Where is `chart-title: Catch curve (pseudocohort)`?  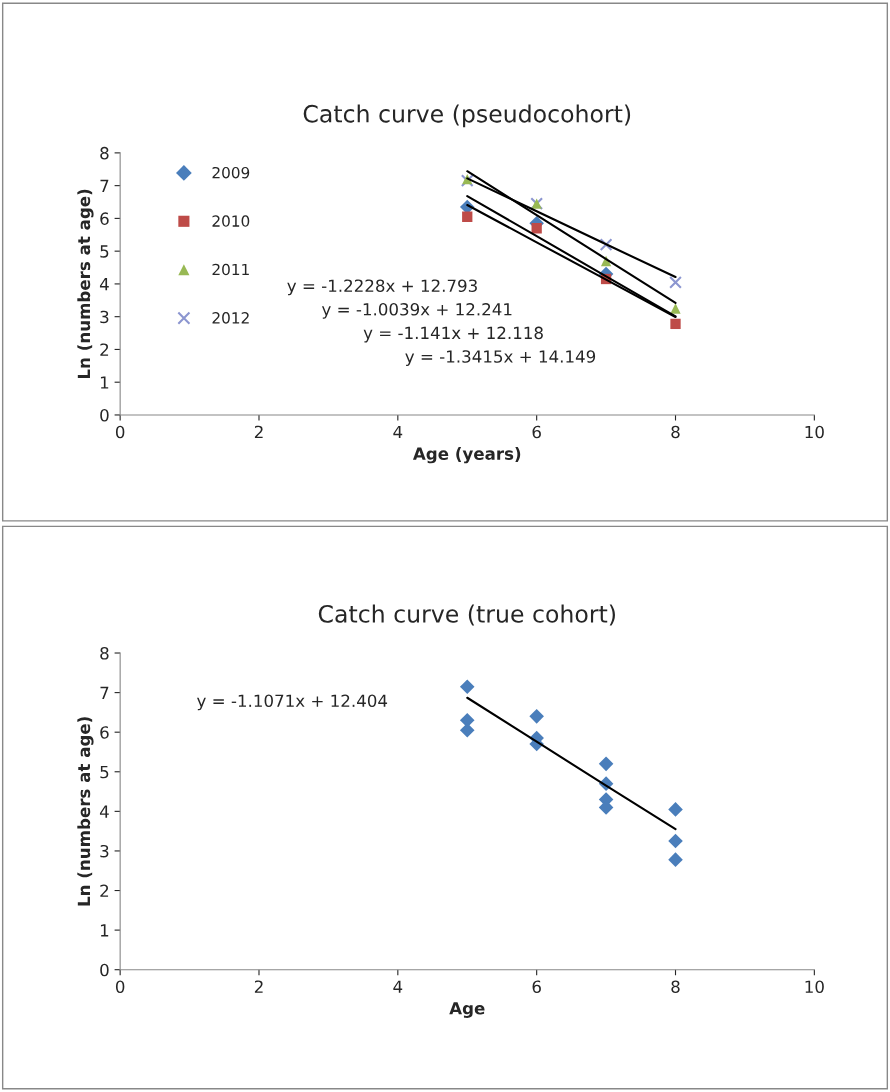
chart-title: Catch curve (pseudocohort) is located at coordinates (467, 116).